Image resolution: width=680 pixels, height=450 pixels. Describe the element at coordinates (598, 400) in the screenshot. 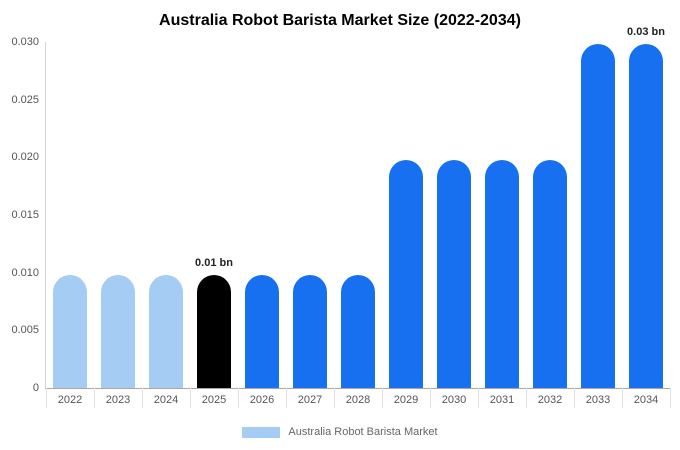

I see `x-tick-label: 2033` at that location.